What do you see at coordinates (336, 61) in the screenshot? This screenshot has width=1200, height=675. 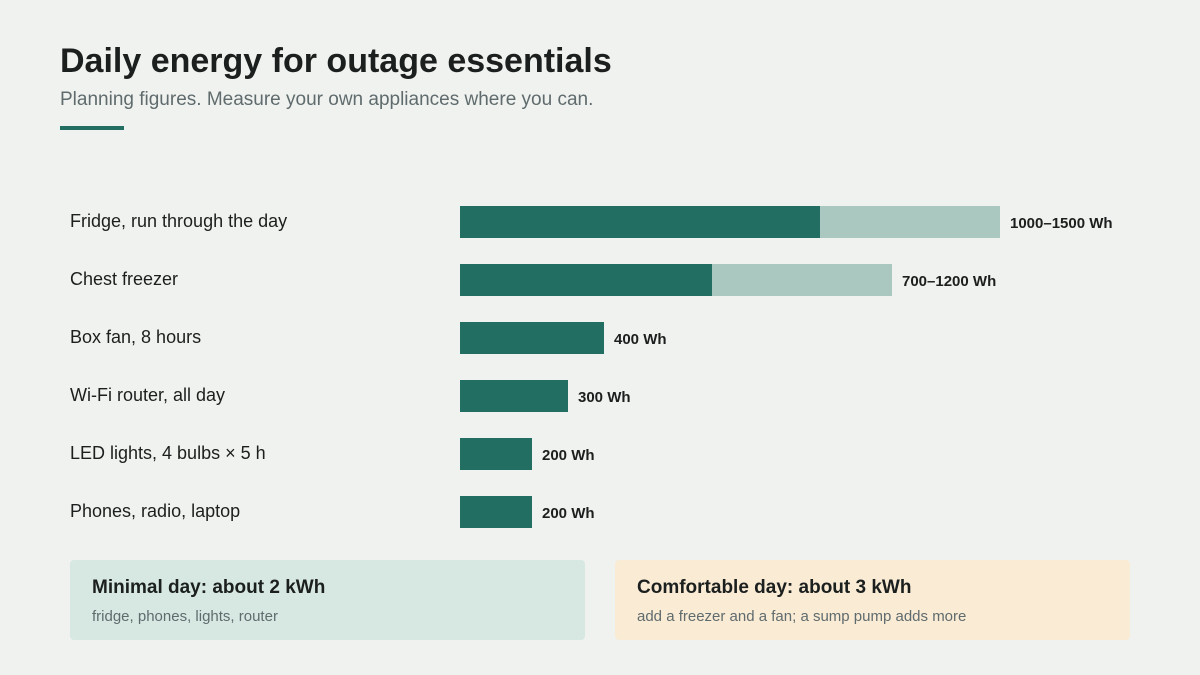 I see `chart-title: Daily energy for outage essentials` at bounding box center [336, 61].